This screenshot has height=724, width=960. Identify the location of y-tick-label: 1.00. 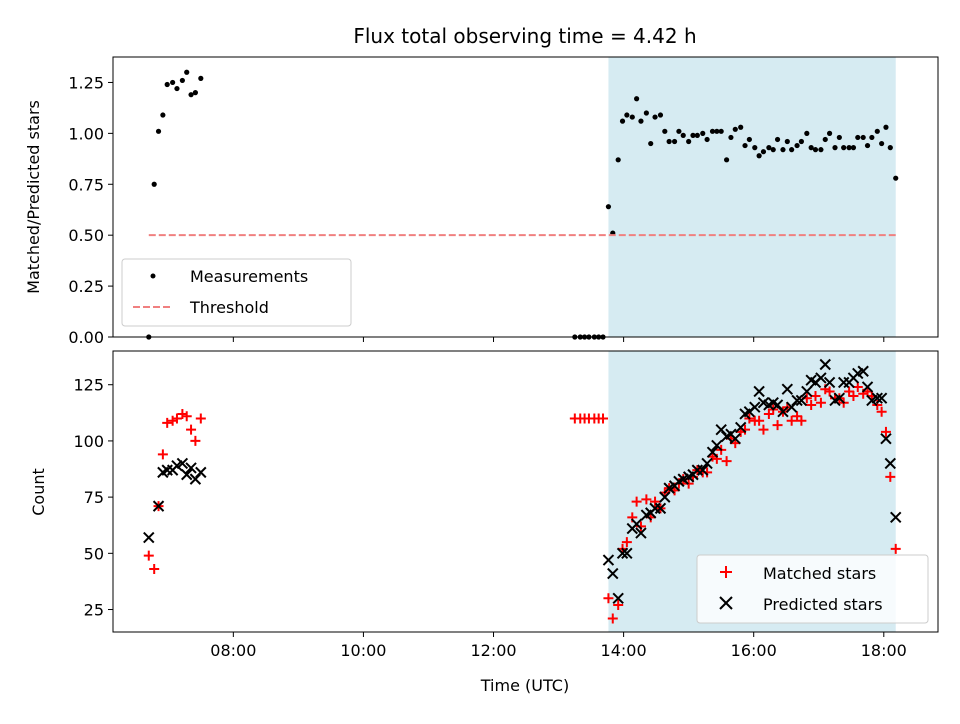
(86, 133).